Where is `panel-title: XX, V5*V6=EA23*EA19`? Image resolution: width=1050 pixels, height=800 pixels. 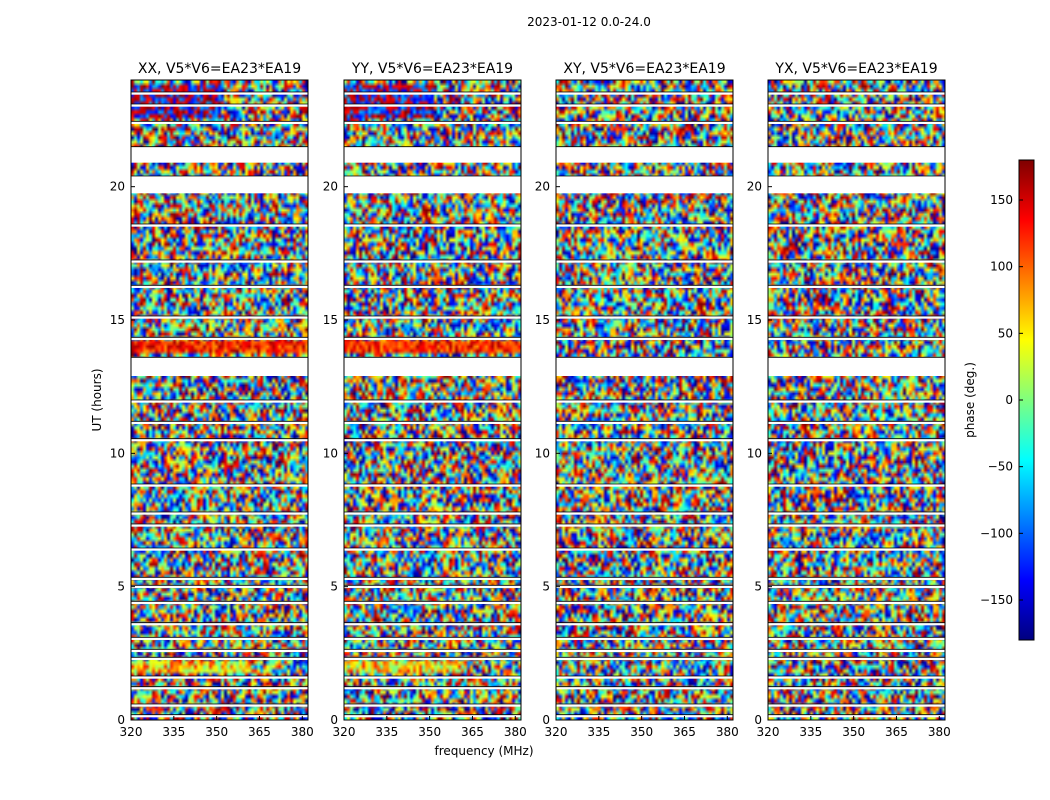
panel-title: XX, V5*V6=EA23*EA19 is located at coordinates (219, 69).